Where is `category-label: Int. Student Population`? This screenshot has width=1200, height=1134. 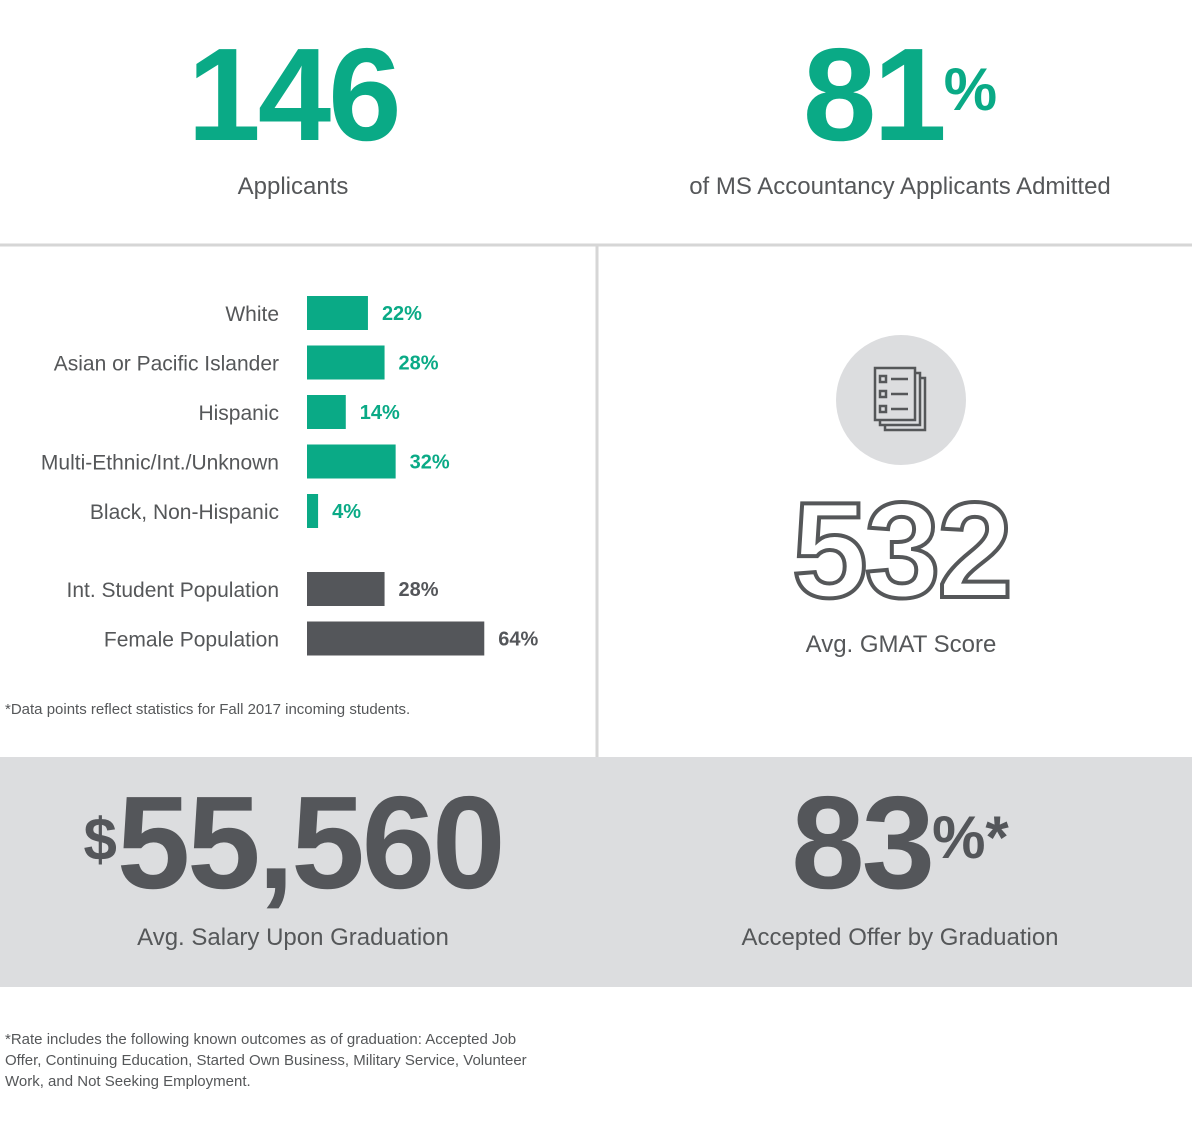
category-label: Int. Student Population is located at coordinates (173, 590).